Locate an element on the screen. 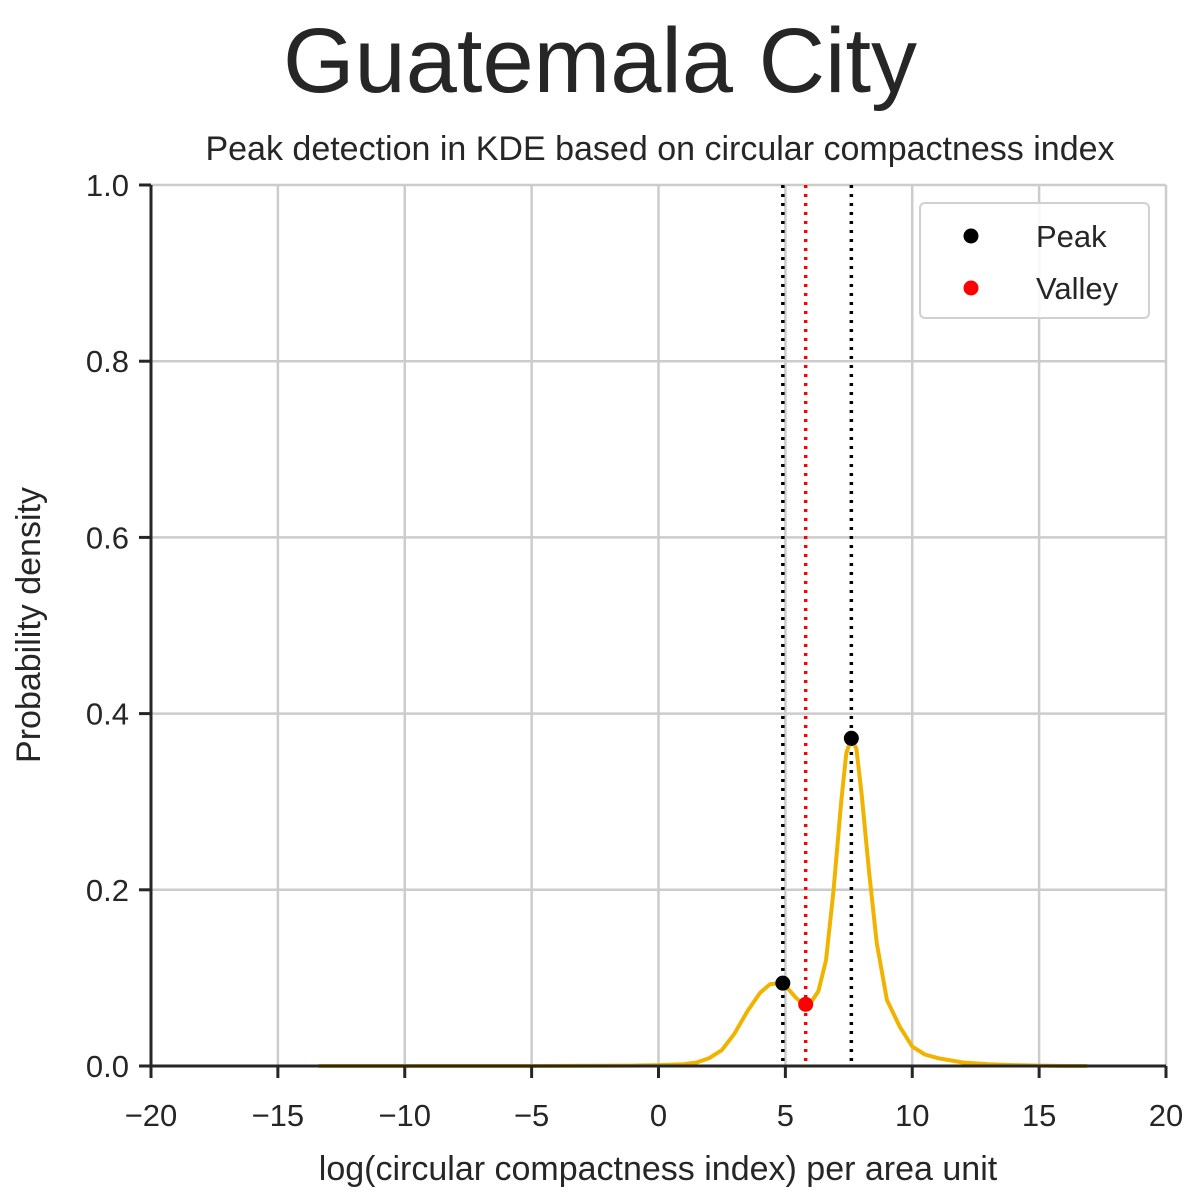 The width and height of the screenshot is (1200, 1200). y-tick-label: 0.4 is located at coordinates (107, 714).